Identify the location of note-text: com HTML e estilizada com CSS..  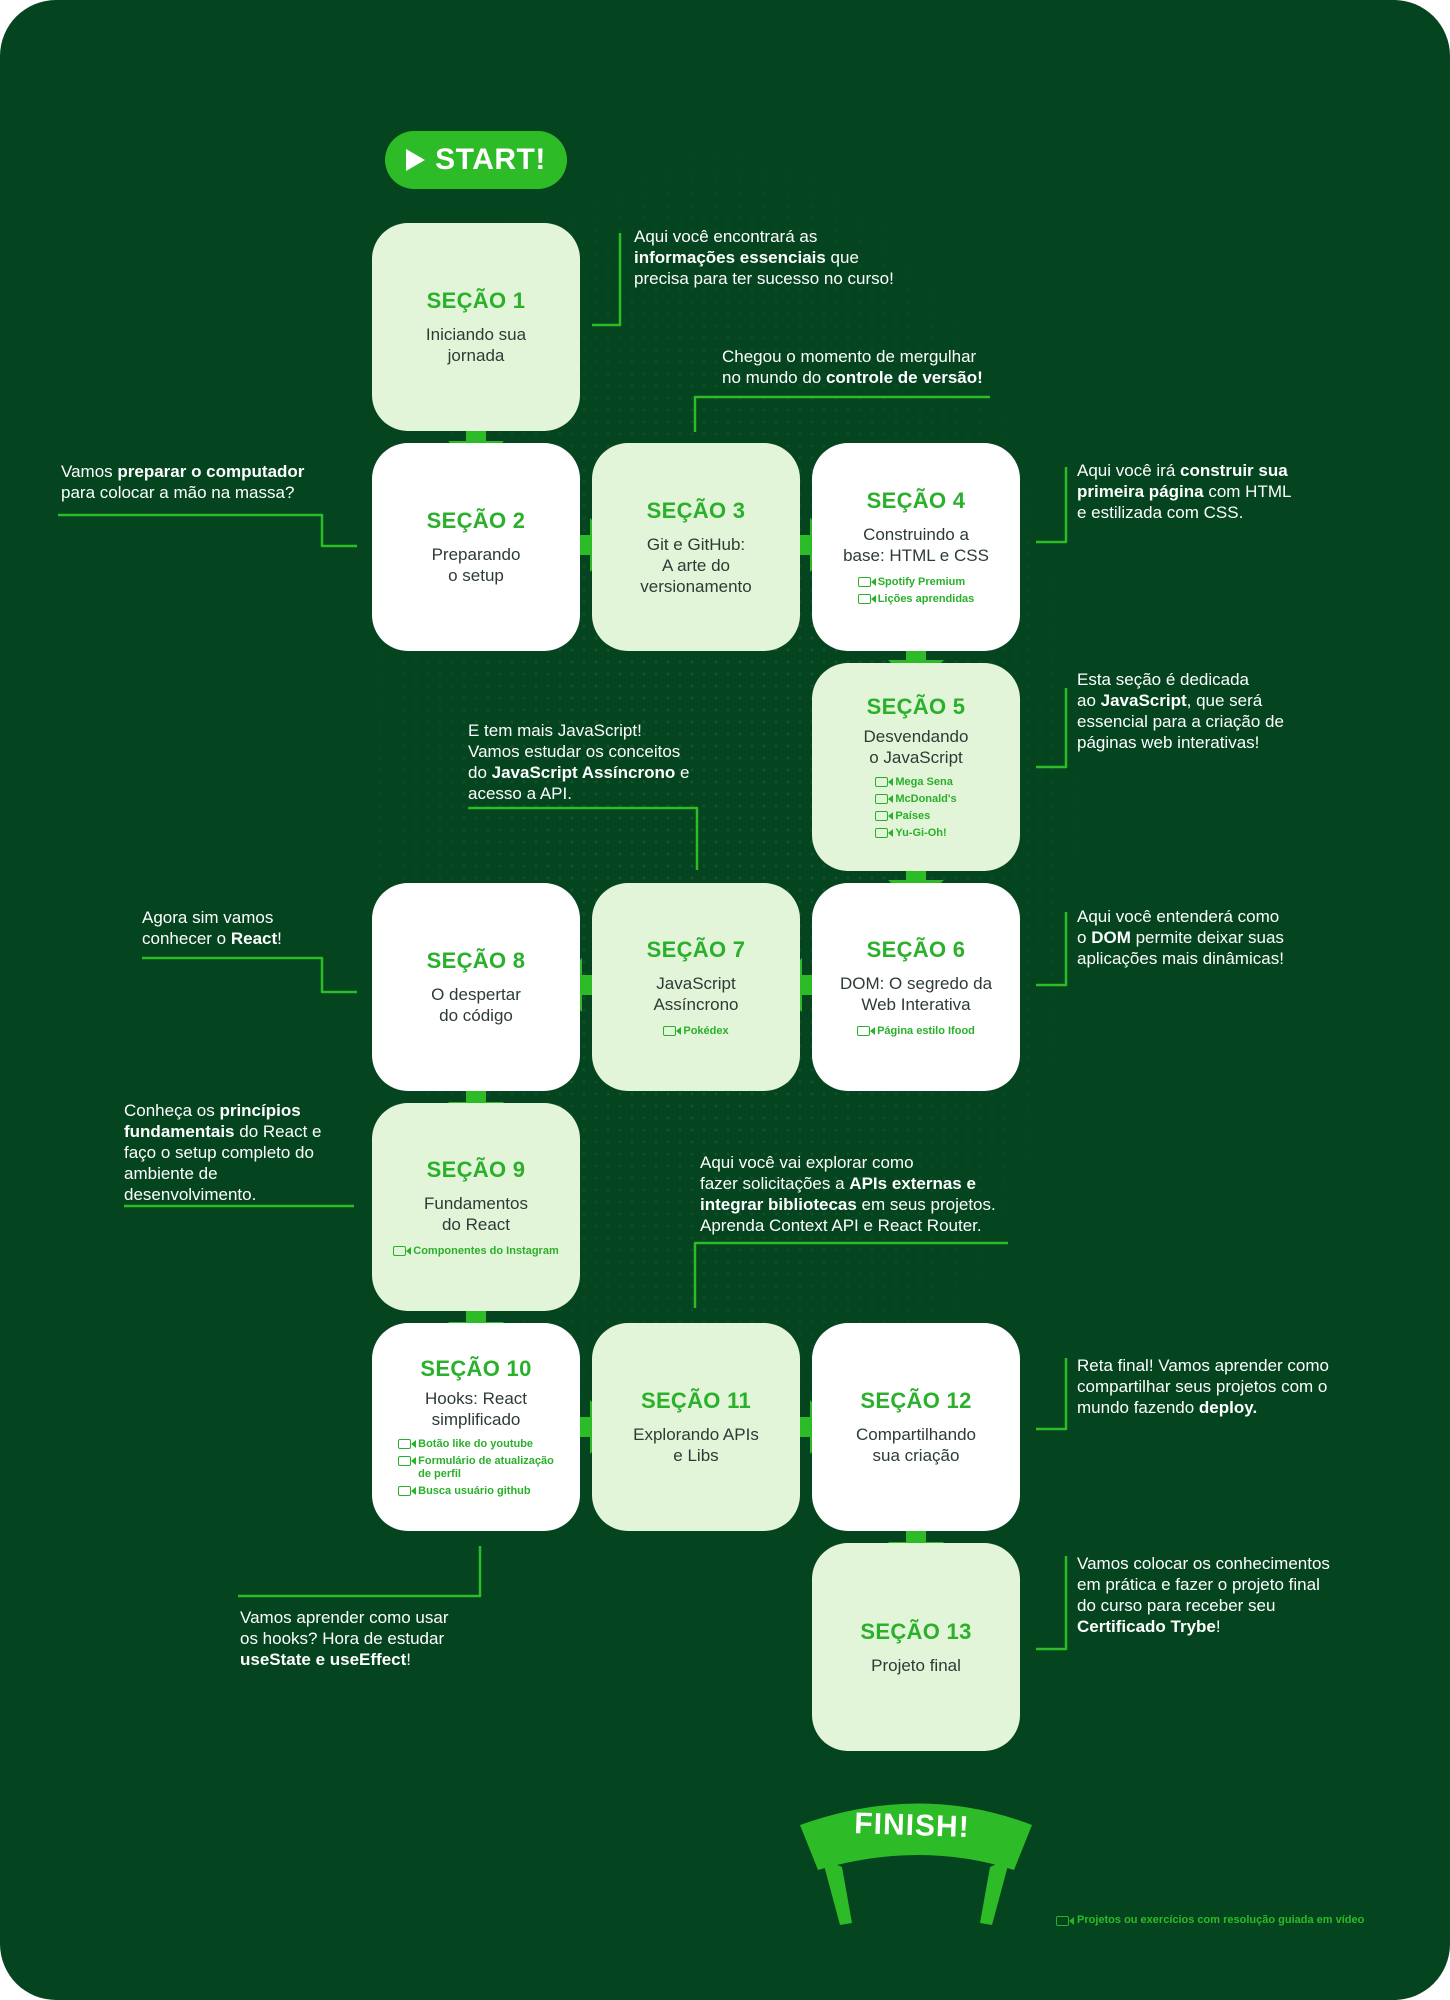
(1184, 502).